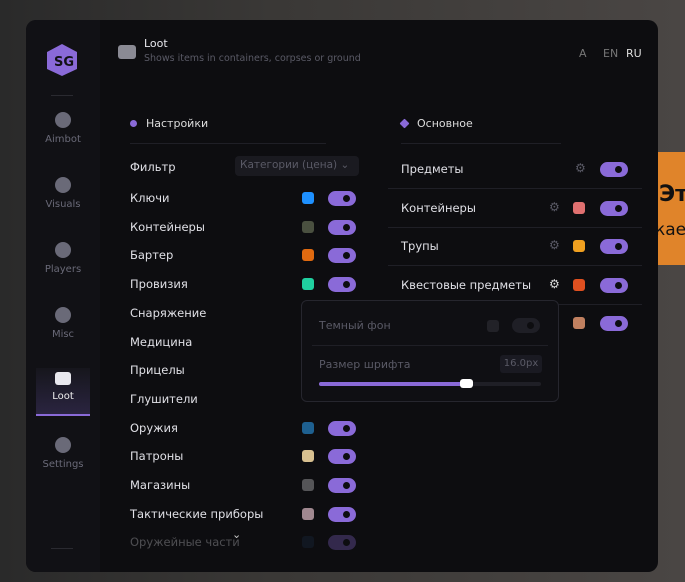  What do you see at coordinates (63, 262) in the screenshot?
I see `sidebar-item-players: Players` at bounding box center [63, 262].